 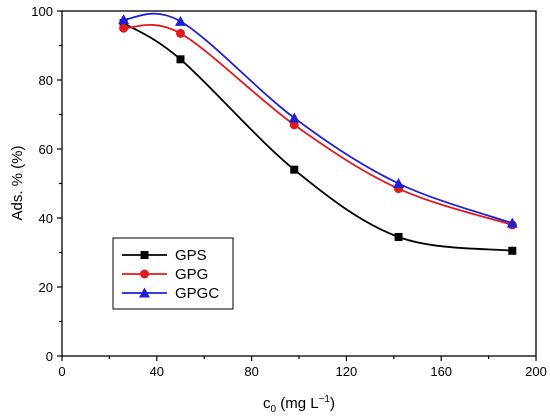 I want to click on x-axis-title-main: c, so click(x=267, y=403).